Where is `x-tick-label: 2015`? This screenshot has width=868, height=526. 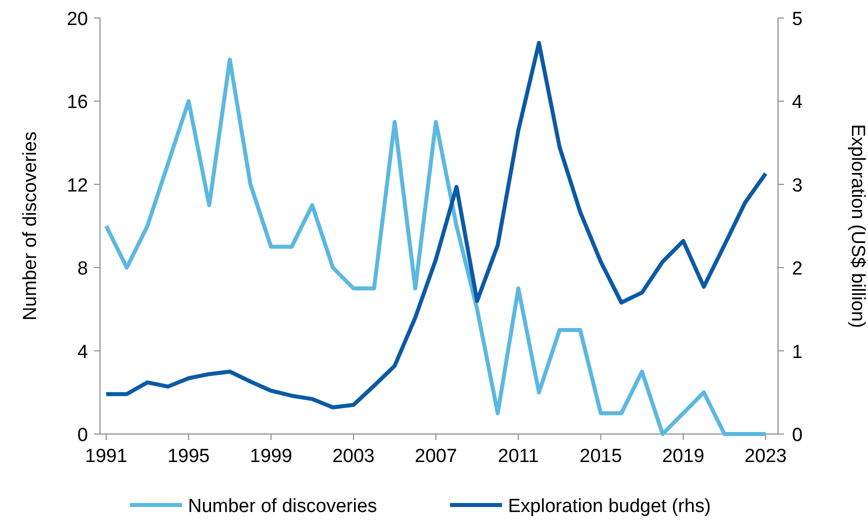
x-tick-label: 2015 is located at coordinates (601, 456).